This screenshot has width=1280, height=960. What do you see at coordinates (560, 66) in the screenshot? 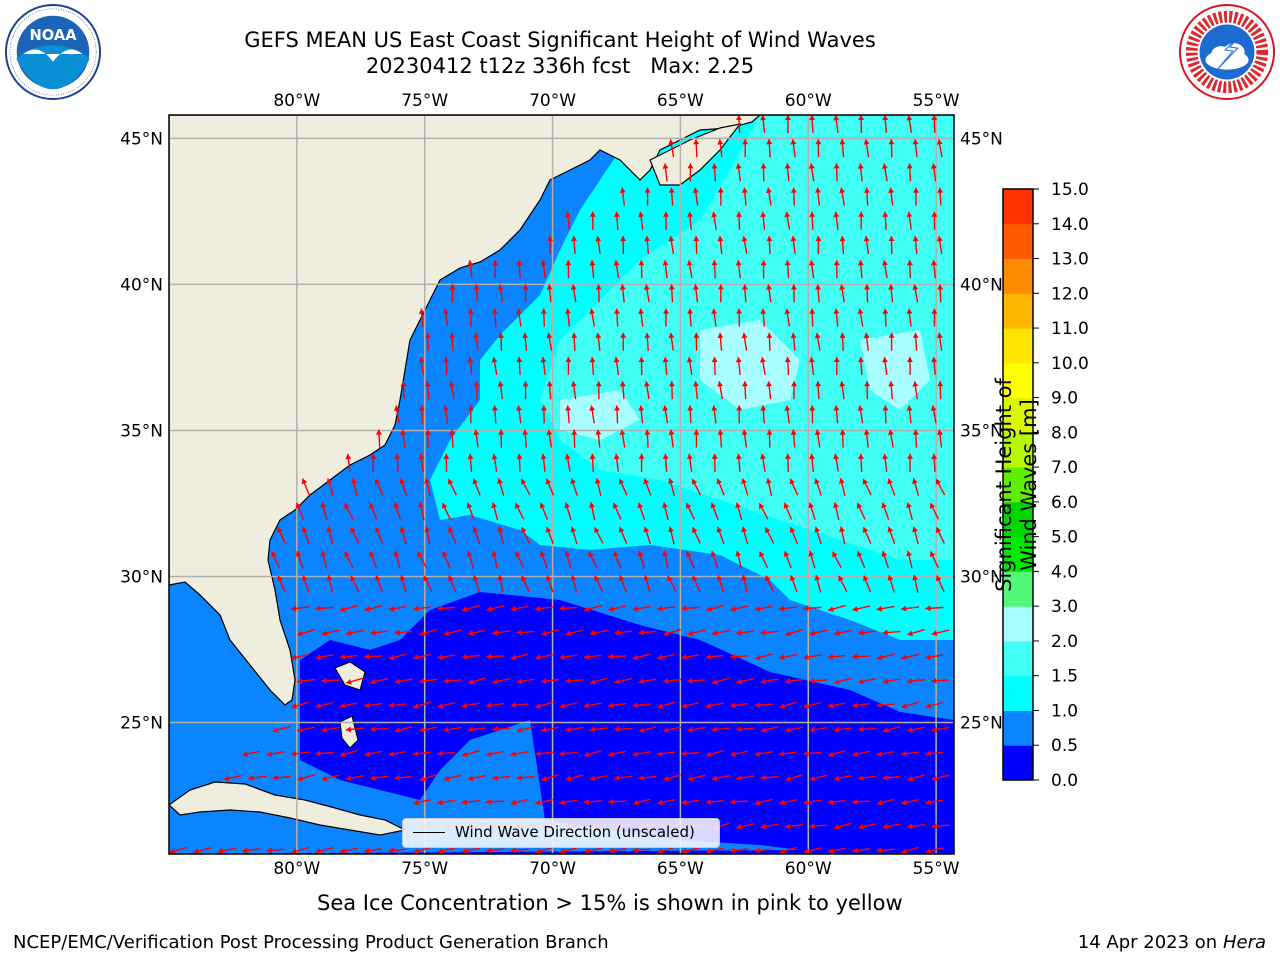
I see `title-line-2: 20230412 t12z 336h fcst Max: 2.25` at bounding box center [560, 66].